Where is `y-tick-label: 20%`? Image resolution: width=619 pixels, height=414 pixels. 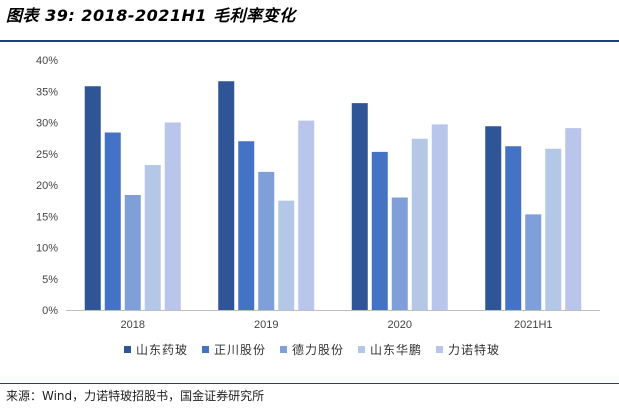 y-tick-label: 20% is located at coordinates (47, 186).